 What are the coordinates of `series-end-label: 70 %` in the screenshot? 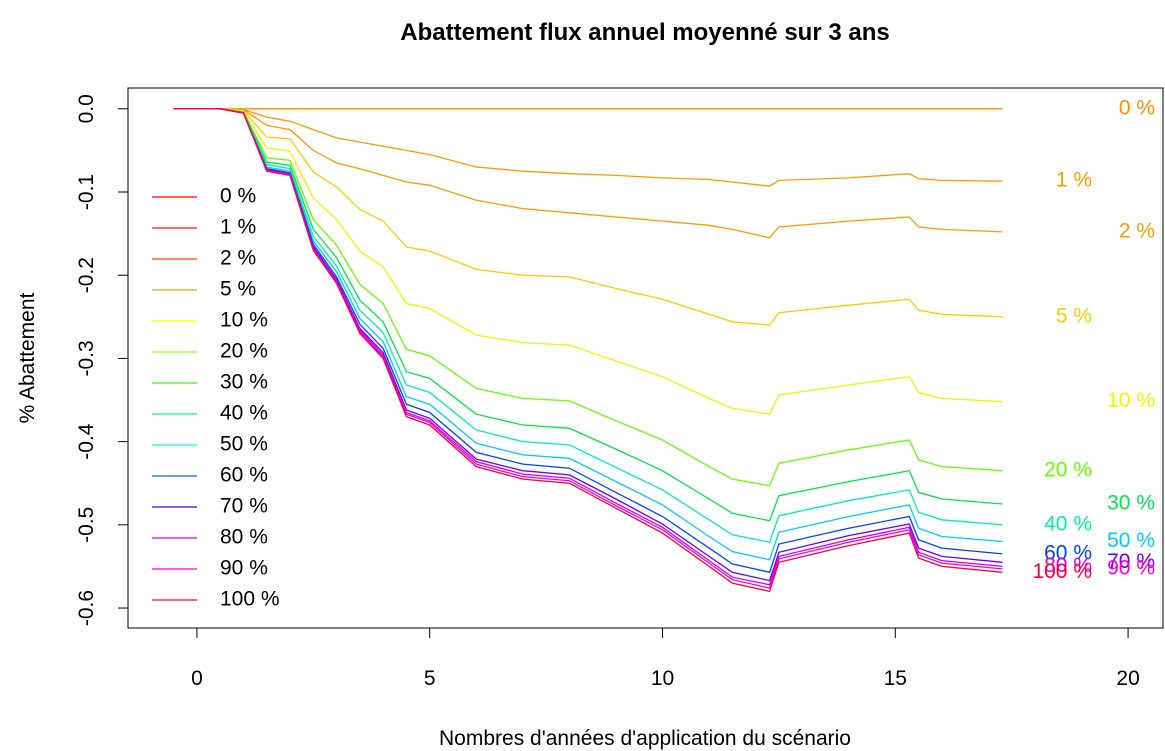 It's located at (1131, 561).